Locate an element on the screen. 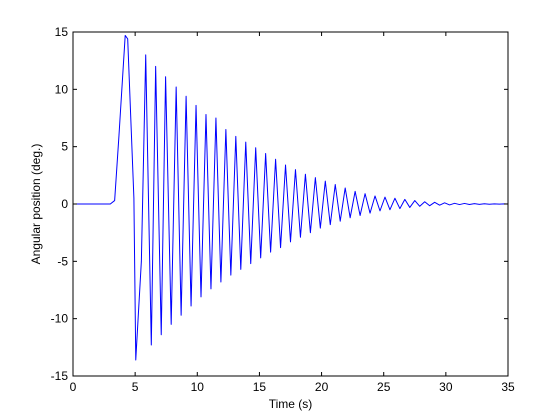 Image resolution: width=560 pixels, height=420 pixels. x-tick-label: 15 is located at coordinates (260, 387).